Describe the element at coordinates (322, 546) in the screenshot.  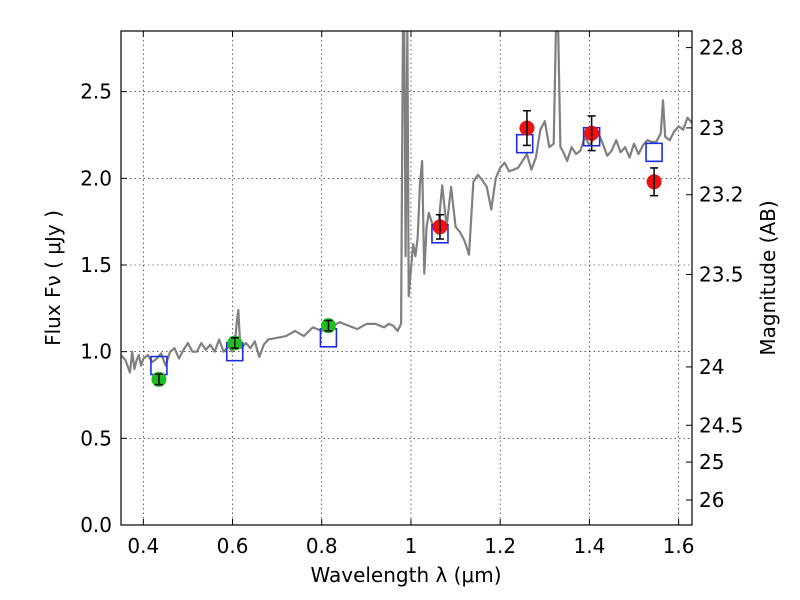
I see `x-tick-label: 0.8` at that location.